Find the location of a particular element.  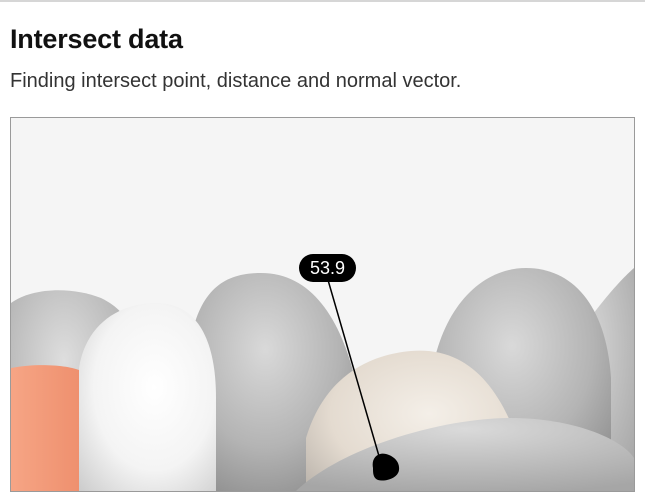

distance-label-text: 53.9 is located at coordinates (327, 268).